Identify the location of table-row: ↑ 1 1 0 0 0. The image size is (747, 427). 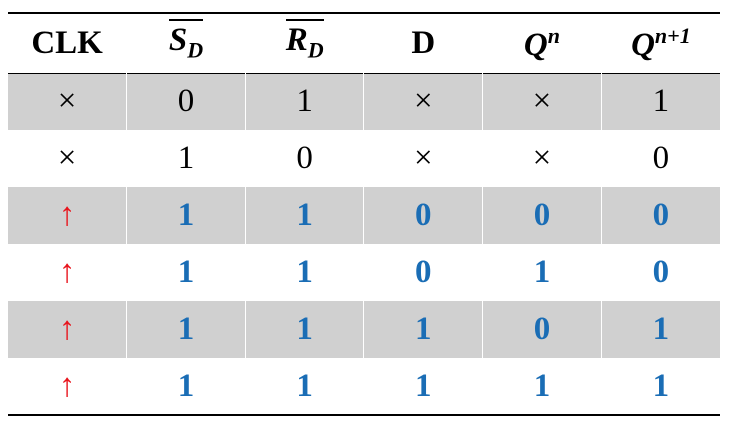
(364, 215).